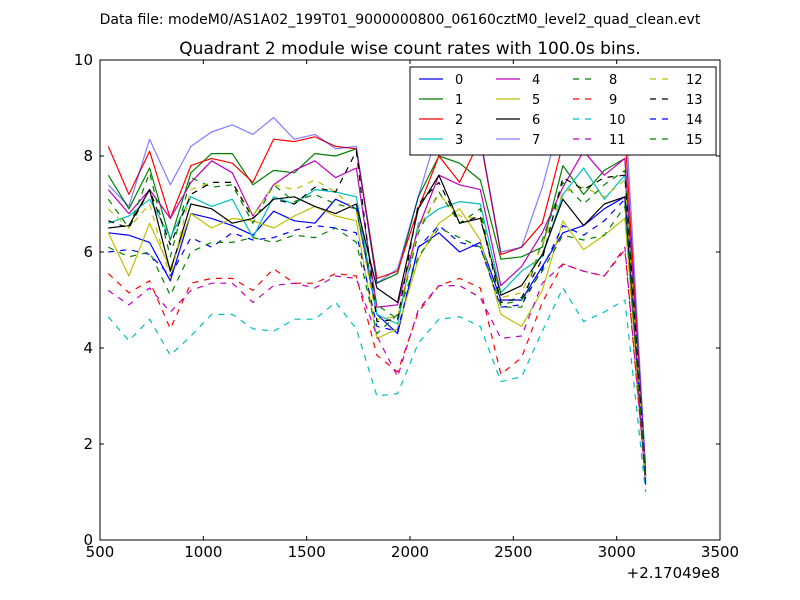 Image resolution: width=800 pixels, height=600 pixels. What do you see at coordinates (88, 252) in the screenshot?
I see `y-tick-label: 6` at bounding box center [88, 252].